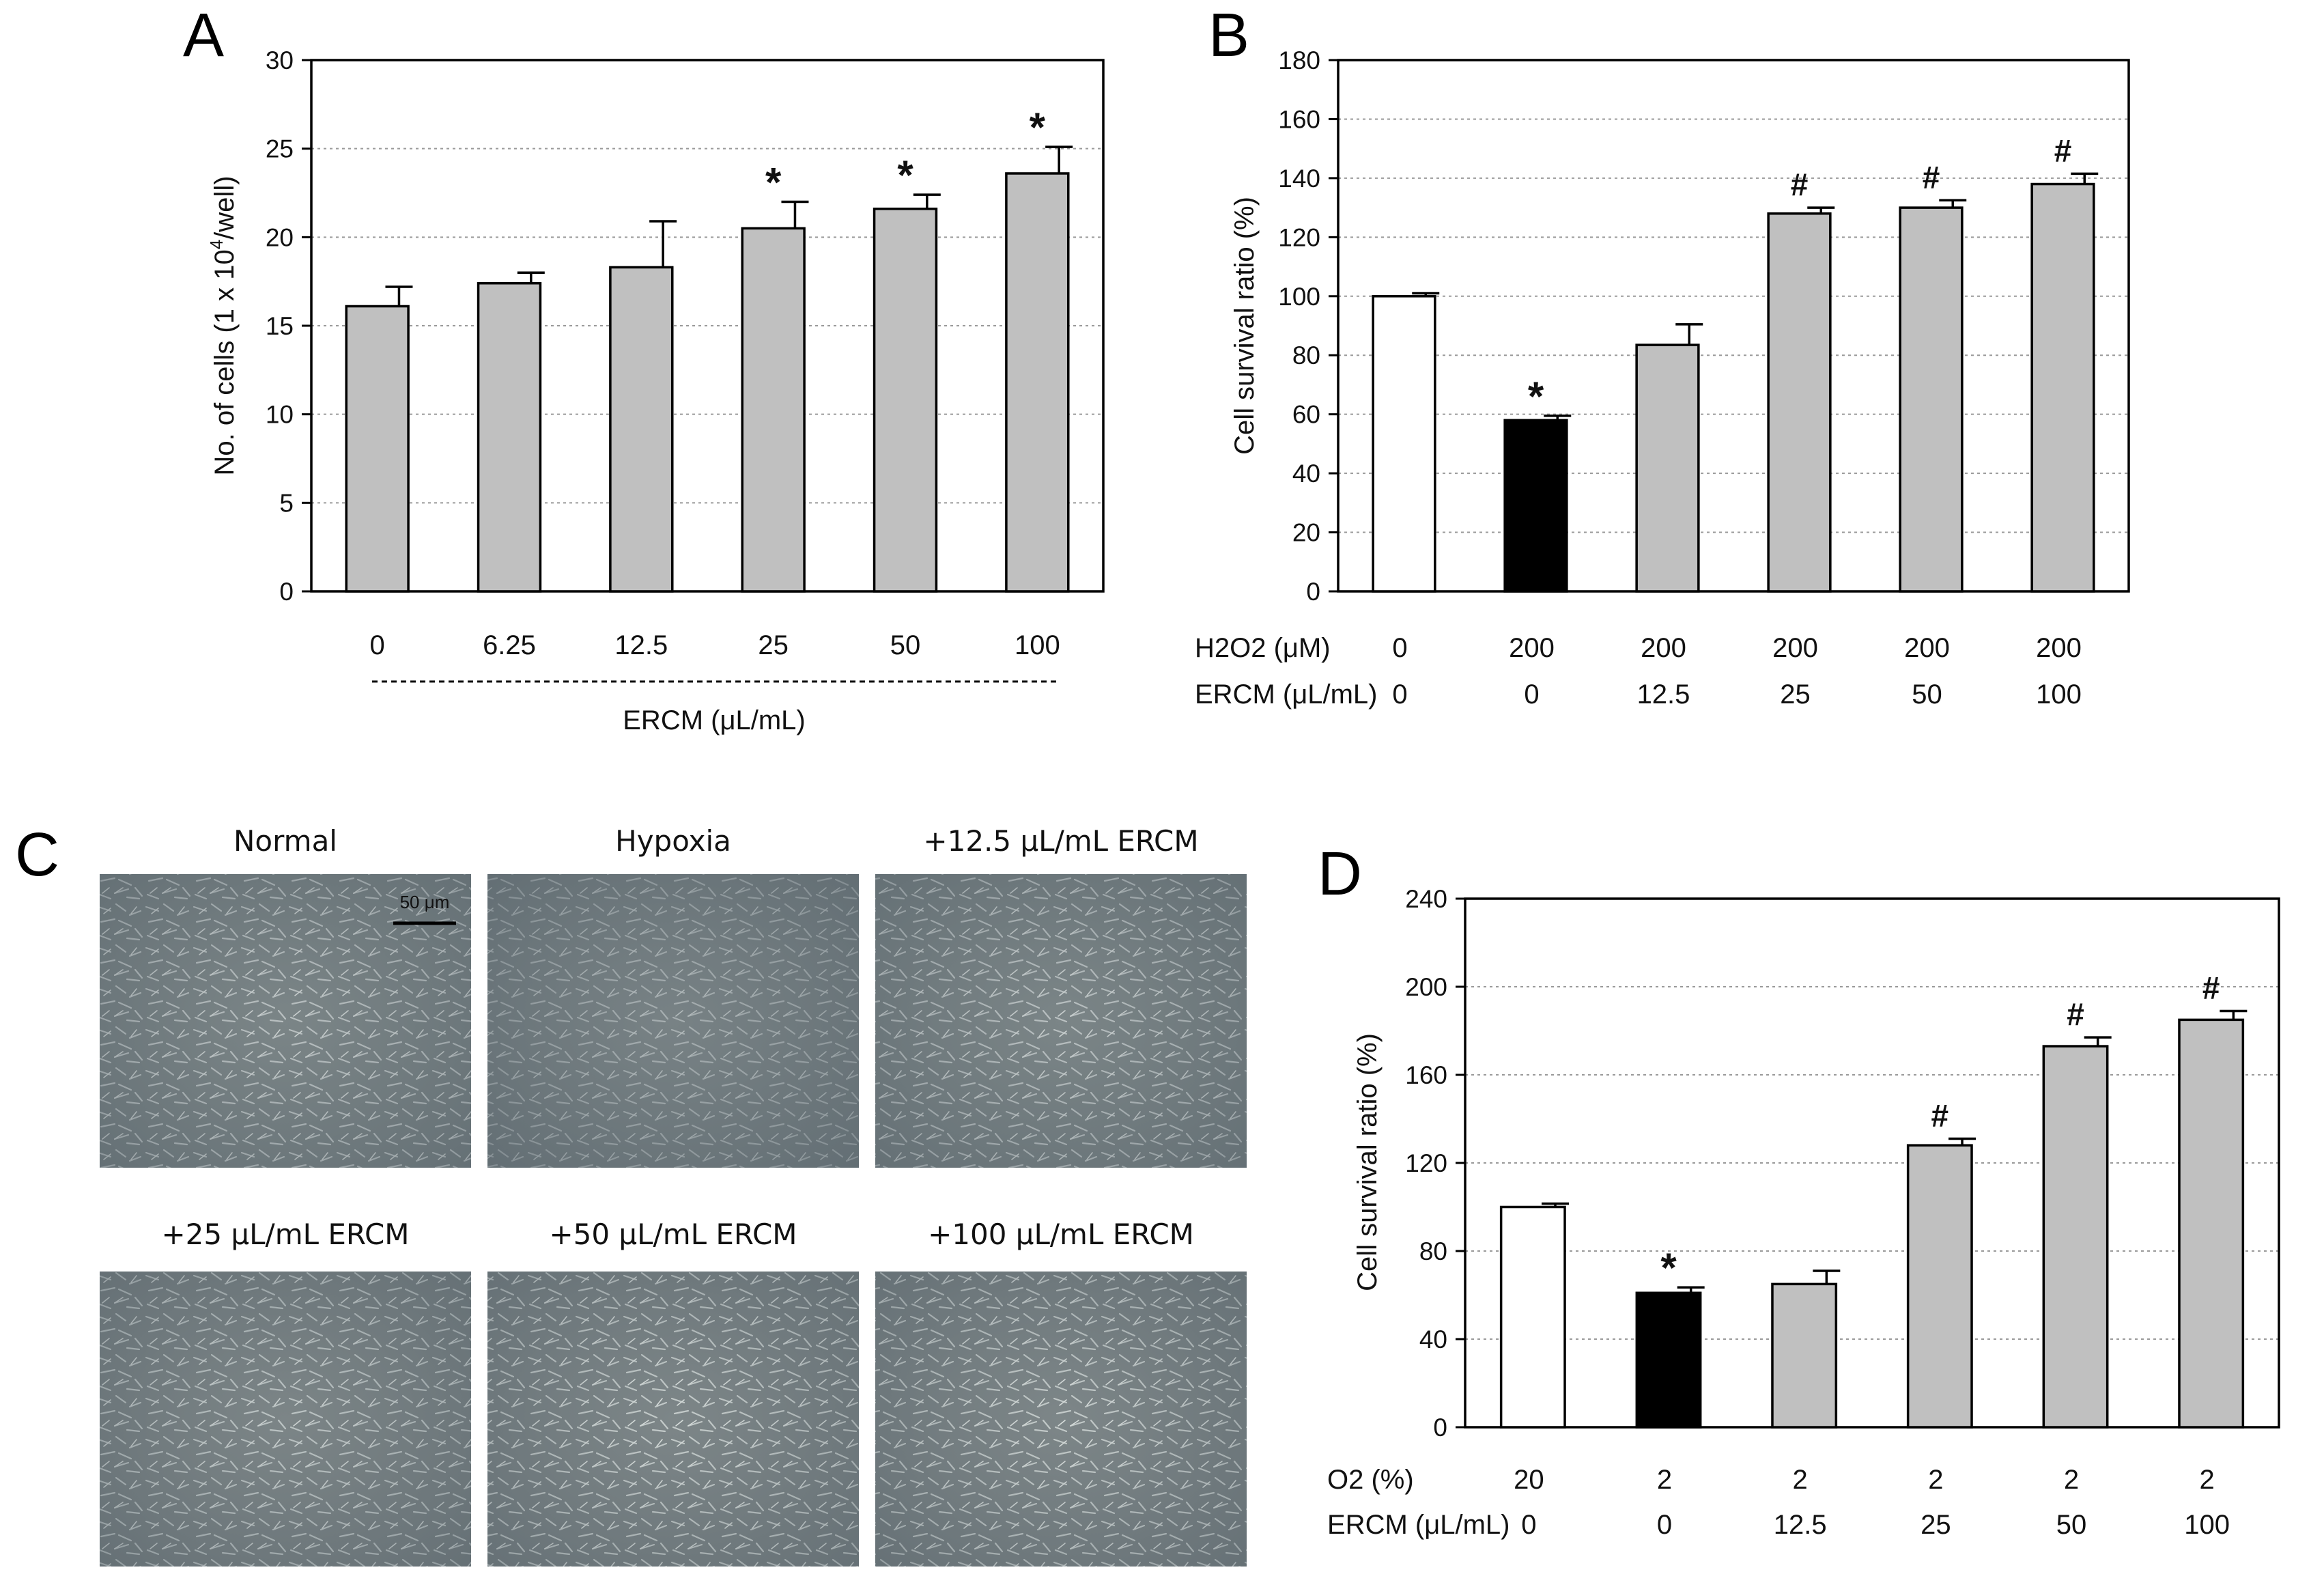 The height and width of the screenshot is (1587, 2324). Describe the element at coordinates (2071, 1525) in the screenshot. I see `chart-d-row-value: 50` at that location.